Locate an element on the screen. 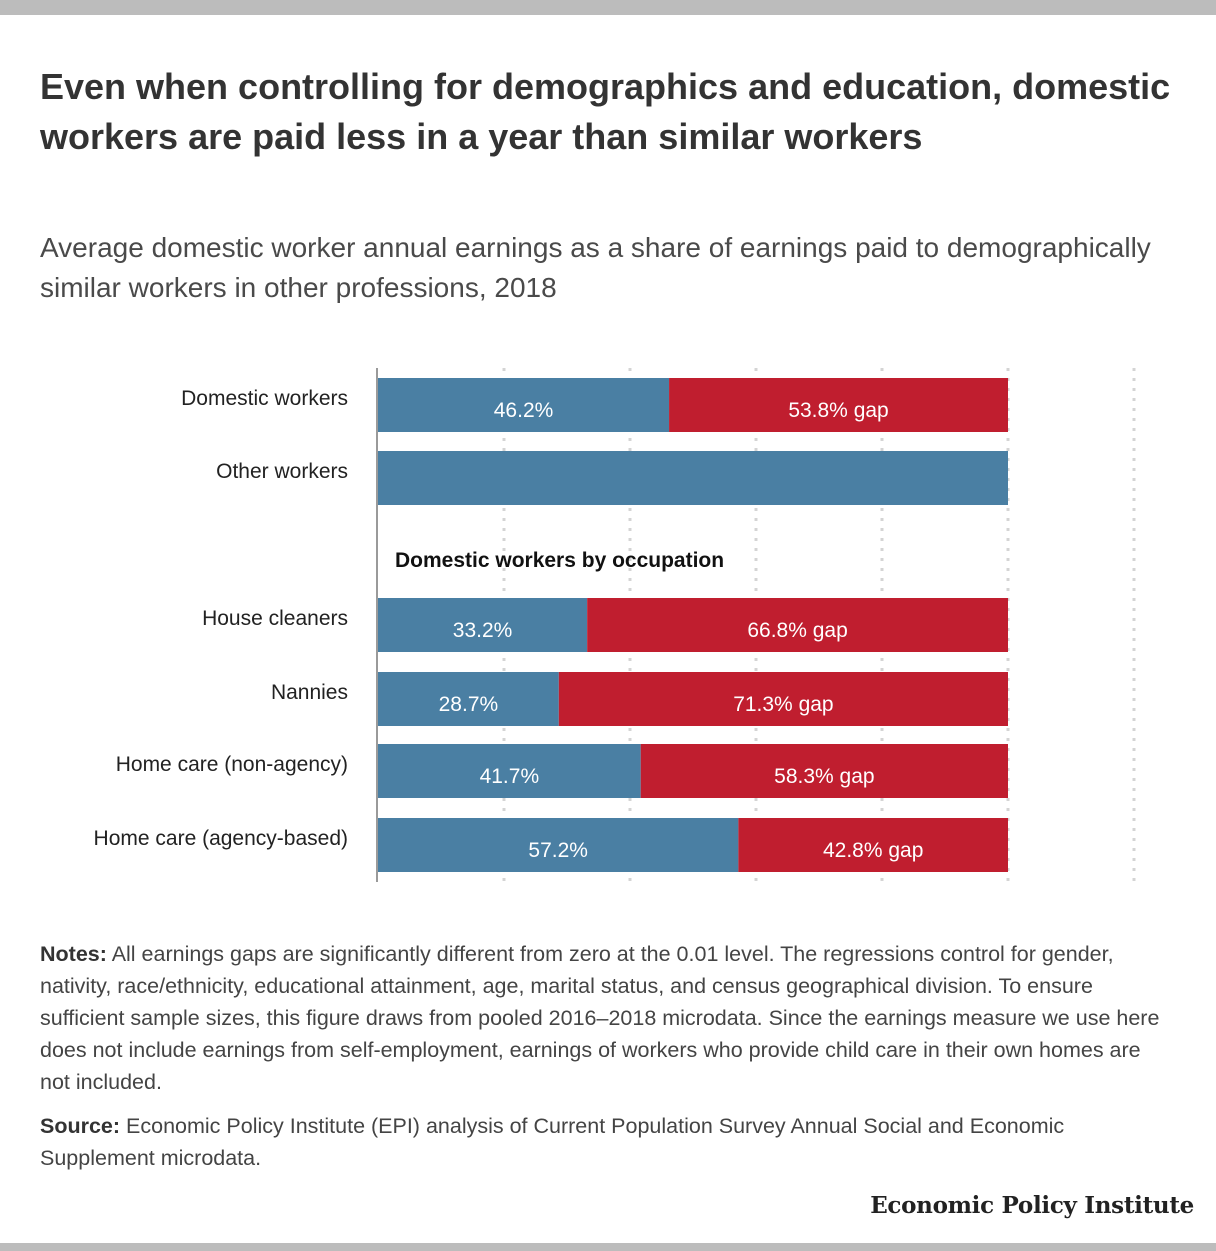 The width and height of the screenshot is (1216, 1251). share-data-label: 41.7% is located at coordinates (510, 776).